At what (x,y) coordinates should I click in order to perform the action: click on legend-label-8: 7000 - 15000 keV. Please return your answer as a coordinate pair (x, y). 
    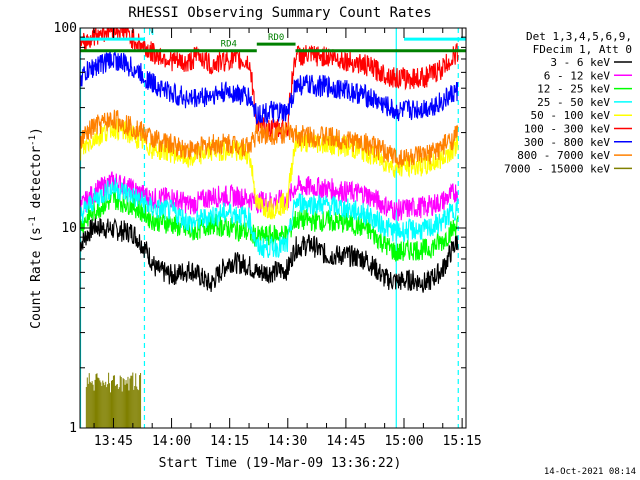
    Looking at the image, I should click on (557, 168).